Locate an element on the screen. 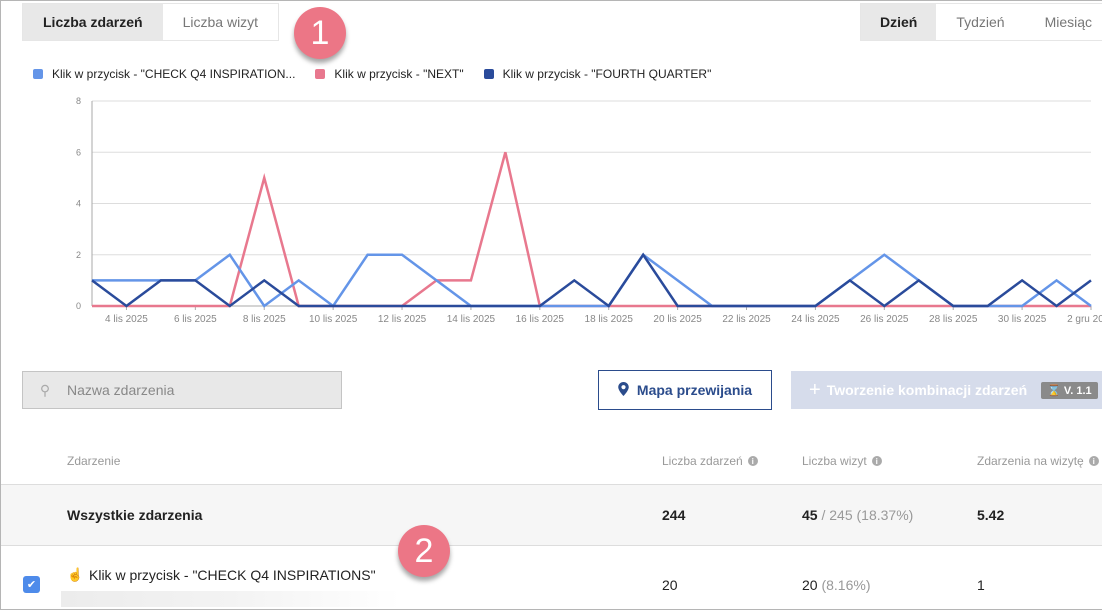 Image resolution: width=1102 pixels, height=610 pixels. plus-icon: + is located at coordinates (815, 389).